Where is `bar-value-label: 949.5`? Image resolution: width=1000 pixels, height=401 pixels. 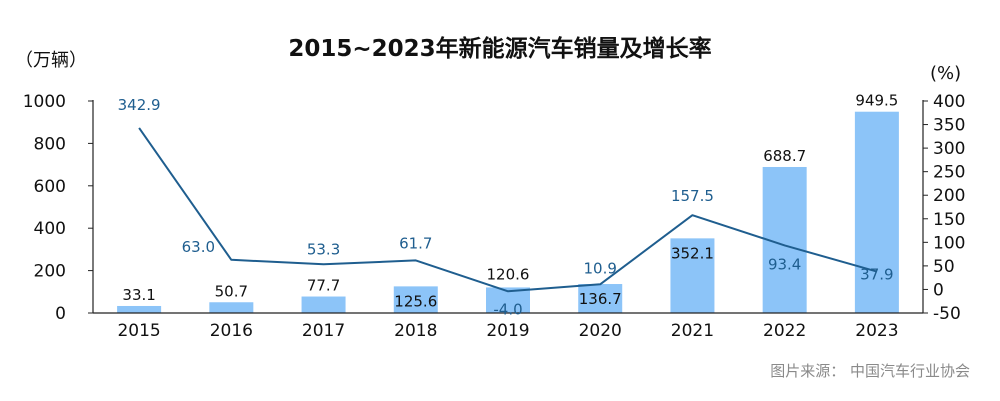 bar-value-label: 949.5 is located at coordinates (876, 101).